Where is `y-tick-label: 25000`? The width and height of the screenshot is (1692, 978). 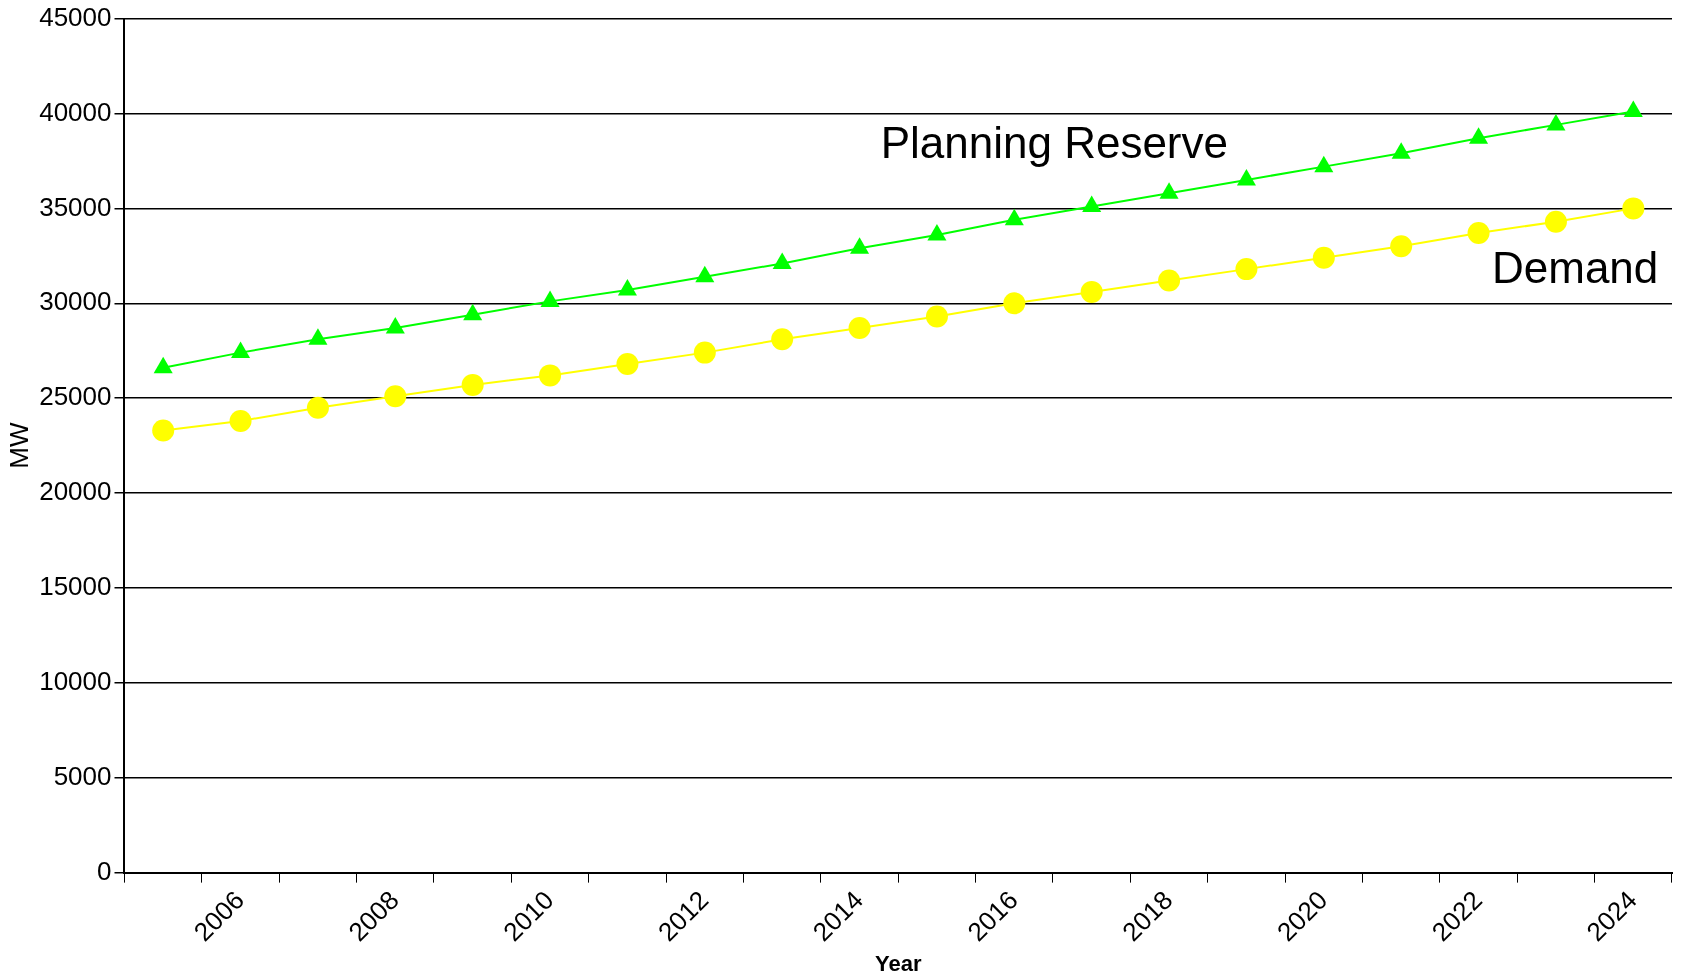 y-tick-label: 25000 is located at coordinates (75, 396).